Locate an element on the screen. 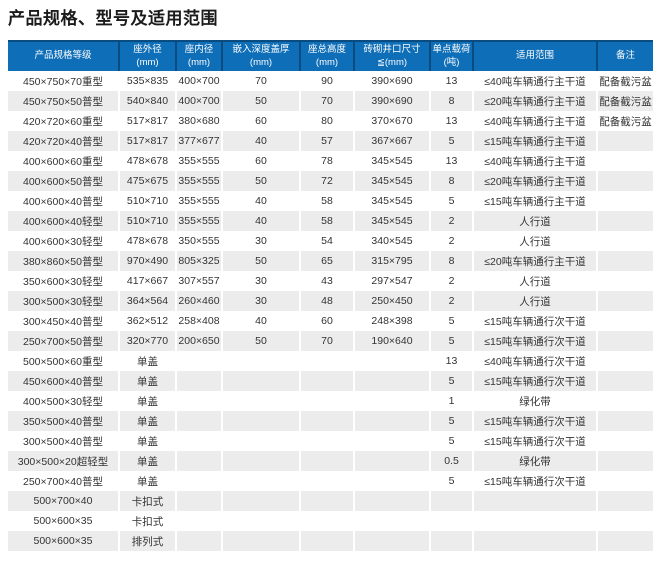  table-cell: 500×700×40 is located at coordinates (63, 501).